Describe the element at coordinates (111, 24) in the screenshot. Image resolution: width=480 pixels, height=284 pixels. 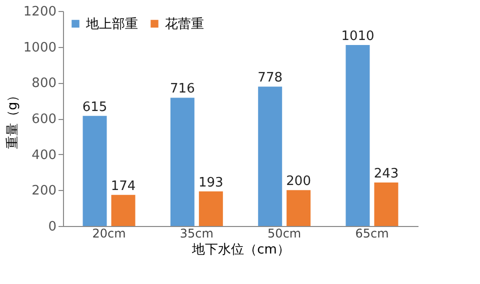
I see `legend-label: 地上部重` at that location.